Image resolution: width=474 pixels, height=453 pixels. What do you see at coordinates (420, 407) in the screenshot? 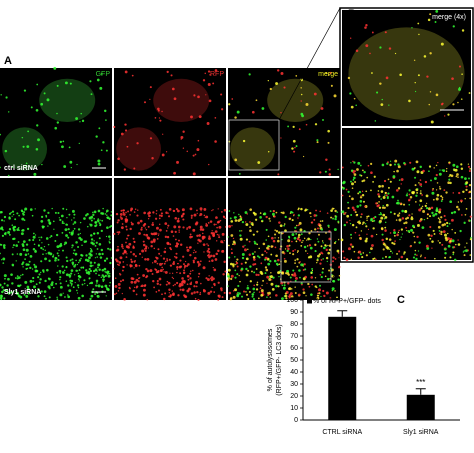
I see `bar` at bounding box center [420, 407].